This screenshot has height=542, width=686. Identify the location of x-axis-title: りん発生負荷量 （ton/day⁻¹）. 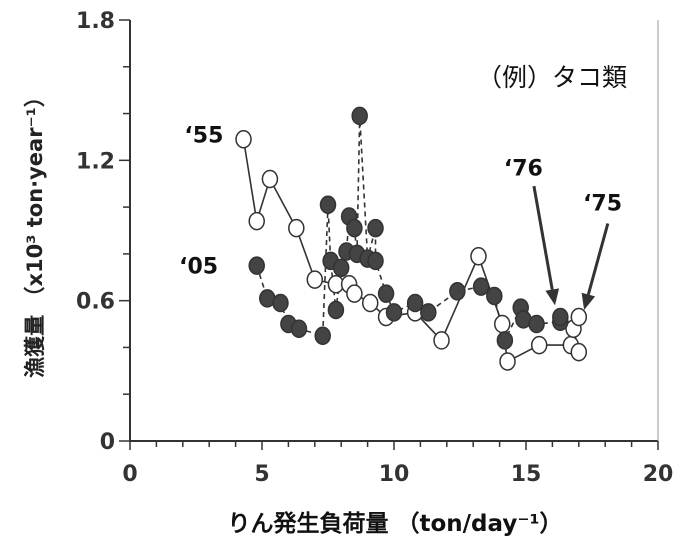
(394, 523).